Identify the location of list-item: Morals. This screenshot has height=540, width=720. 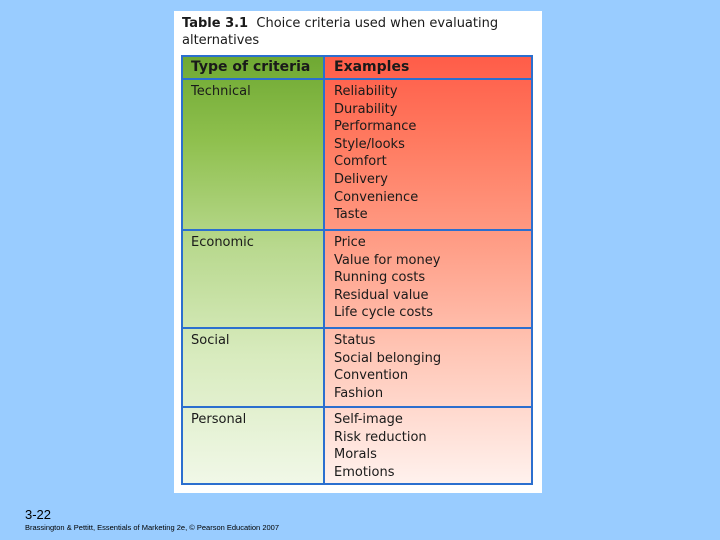
(355, 455).